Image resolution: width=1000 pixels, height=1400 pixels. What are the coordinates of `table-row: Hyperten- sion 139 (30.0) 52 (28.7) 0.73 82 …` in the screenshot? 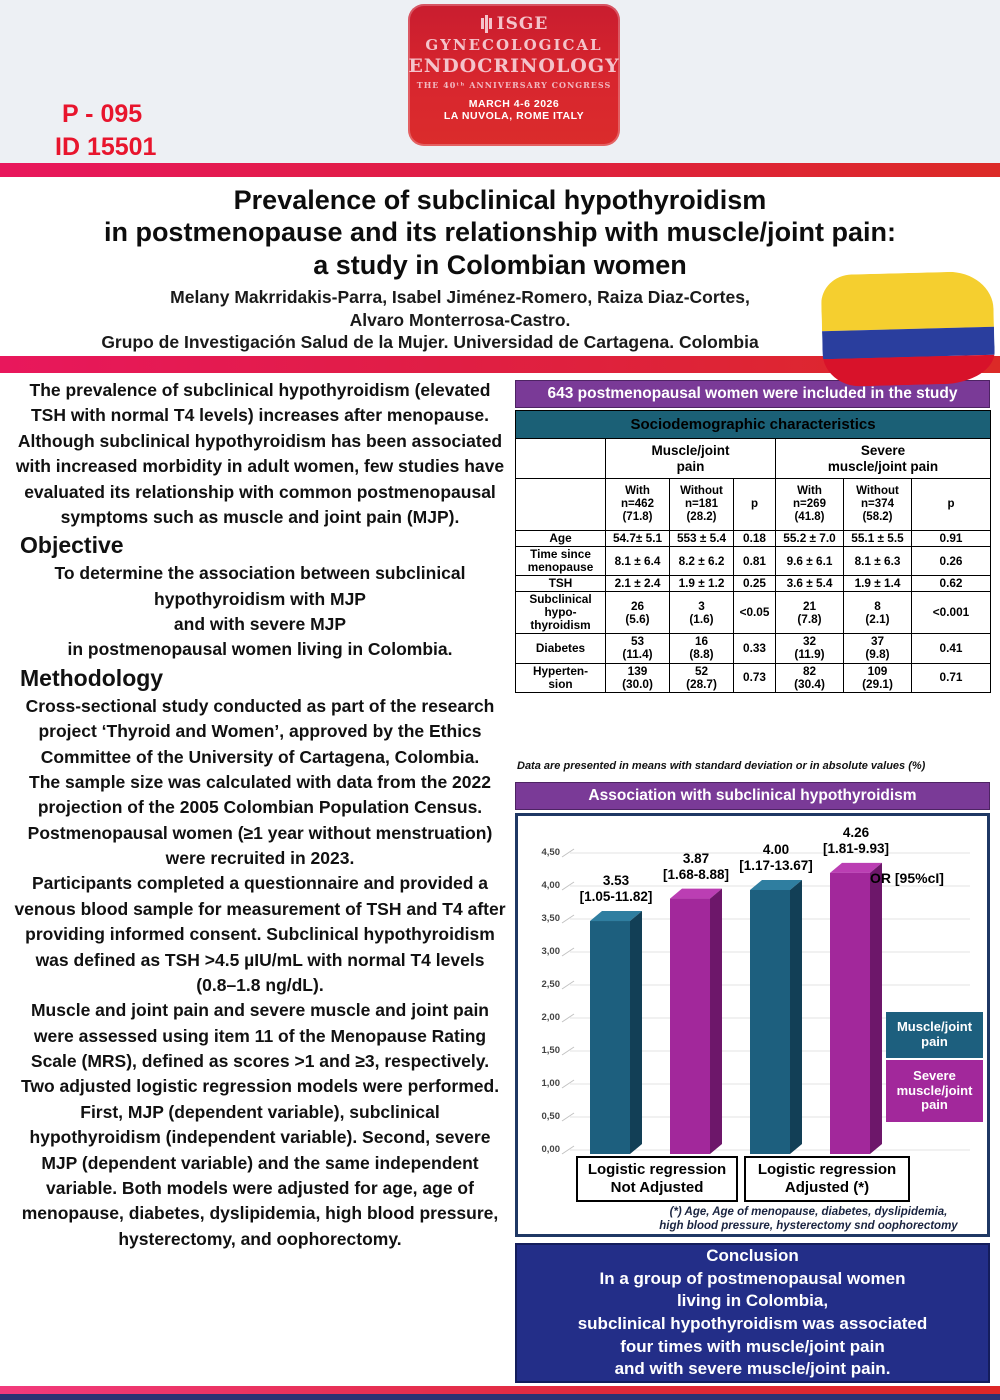 It's located at (753, 678).